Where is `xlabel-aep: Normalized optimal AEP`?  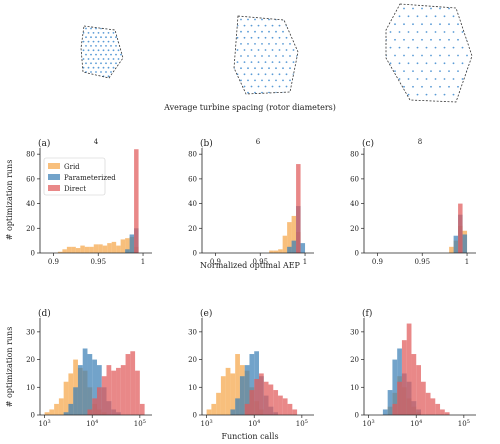 xlabel-aep: Normalized optimal AEP is located at coordinates (250, 265).